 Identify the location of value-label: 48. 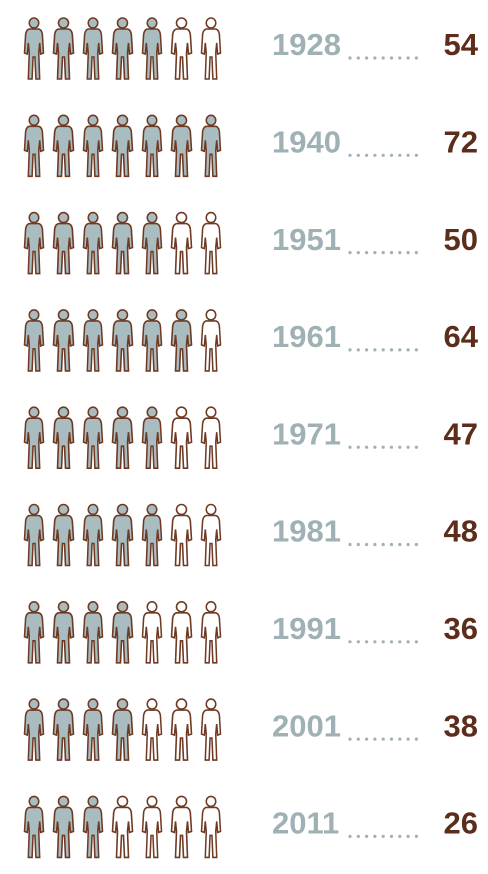
(461, 531).